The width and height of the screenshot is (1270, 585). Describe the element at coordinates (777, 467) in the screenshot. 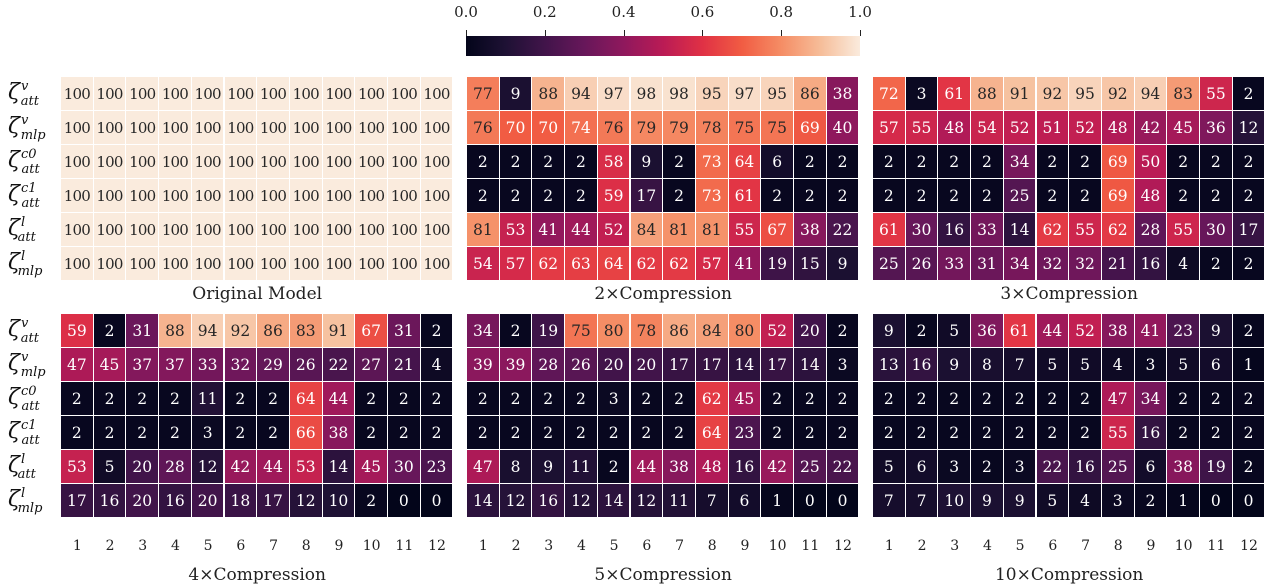

I see `heatmap-cell: 42` at that location.